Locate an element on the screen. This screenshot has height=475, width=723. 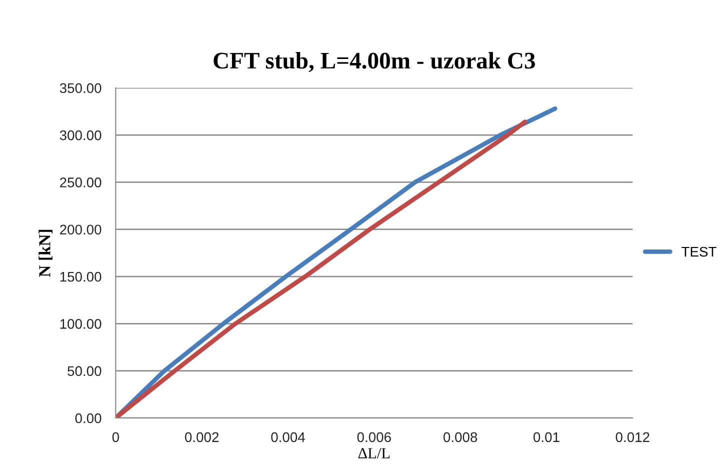
x-tick-label: 0.008 is located at coordinates (460, 437).